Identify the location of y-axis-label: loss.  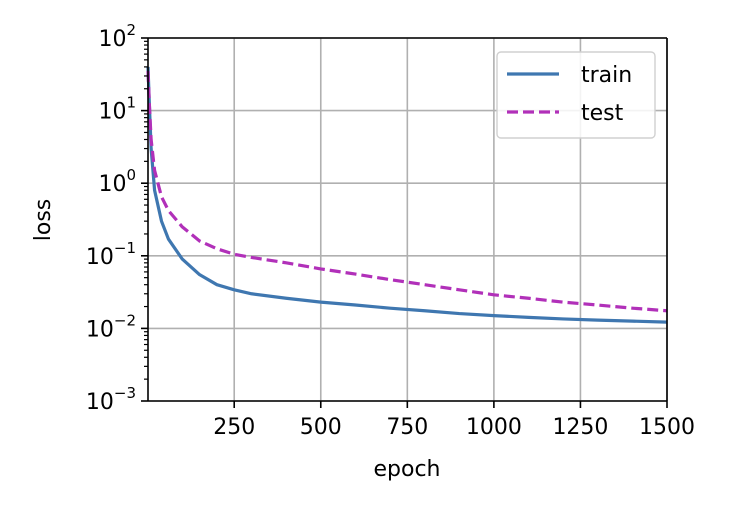
(43, 220).